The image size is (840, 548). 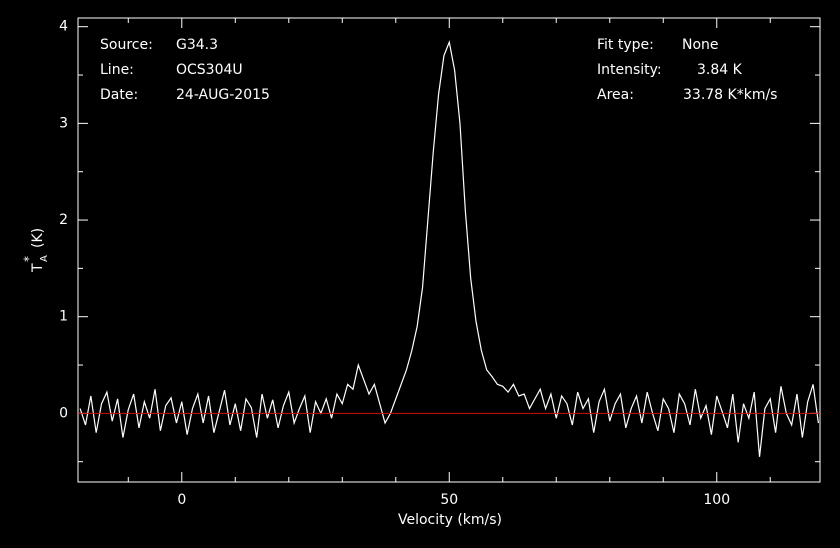 I want to click on y-tick-label: 1, so click(x=63, y=317).